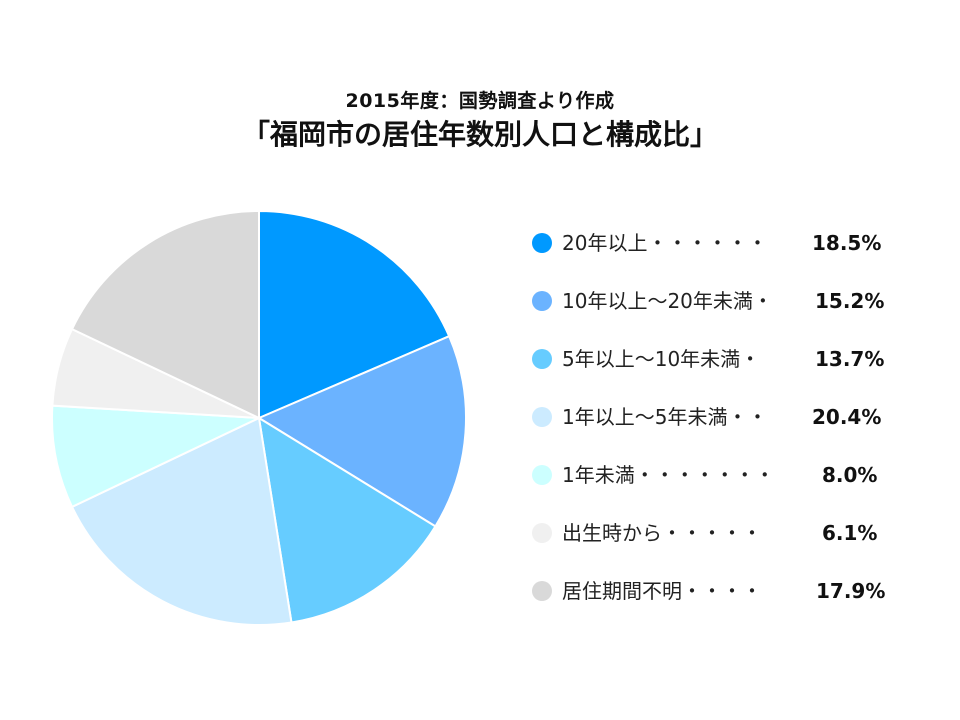 This screenshot has width=960, height=720. I want to click on legend-item-3: 5年以上～10年未満・ 13.7%, so click(732, 372).